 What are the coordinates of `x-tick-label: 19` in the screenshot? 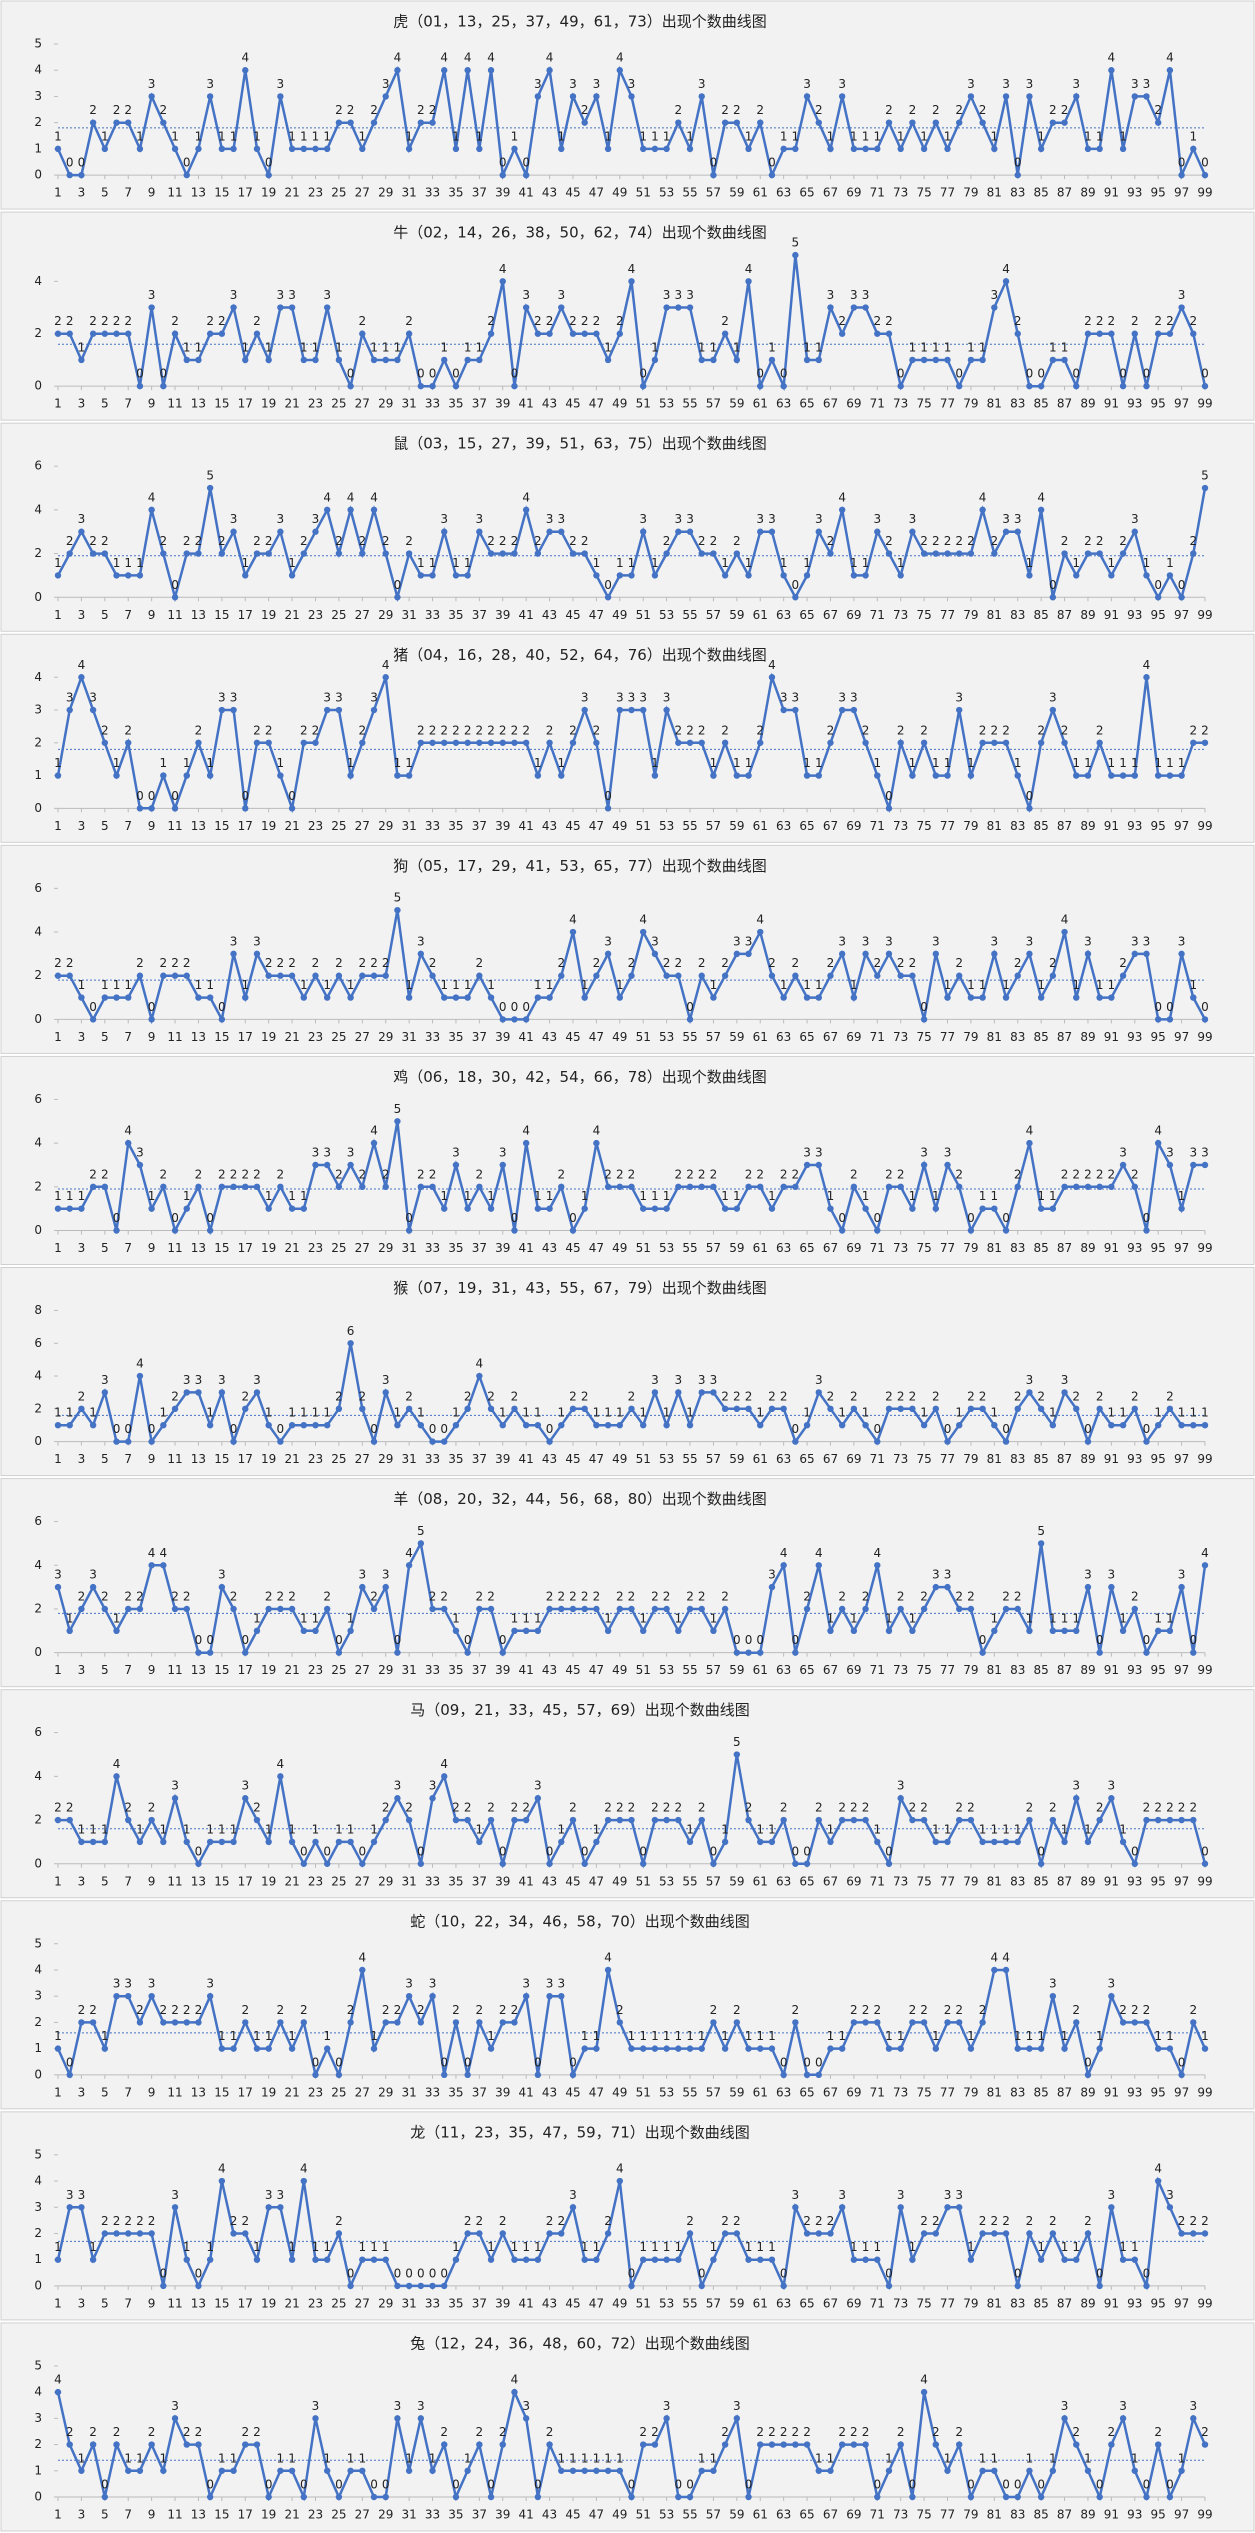 It's located at (268, 1248).